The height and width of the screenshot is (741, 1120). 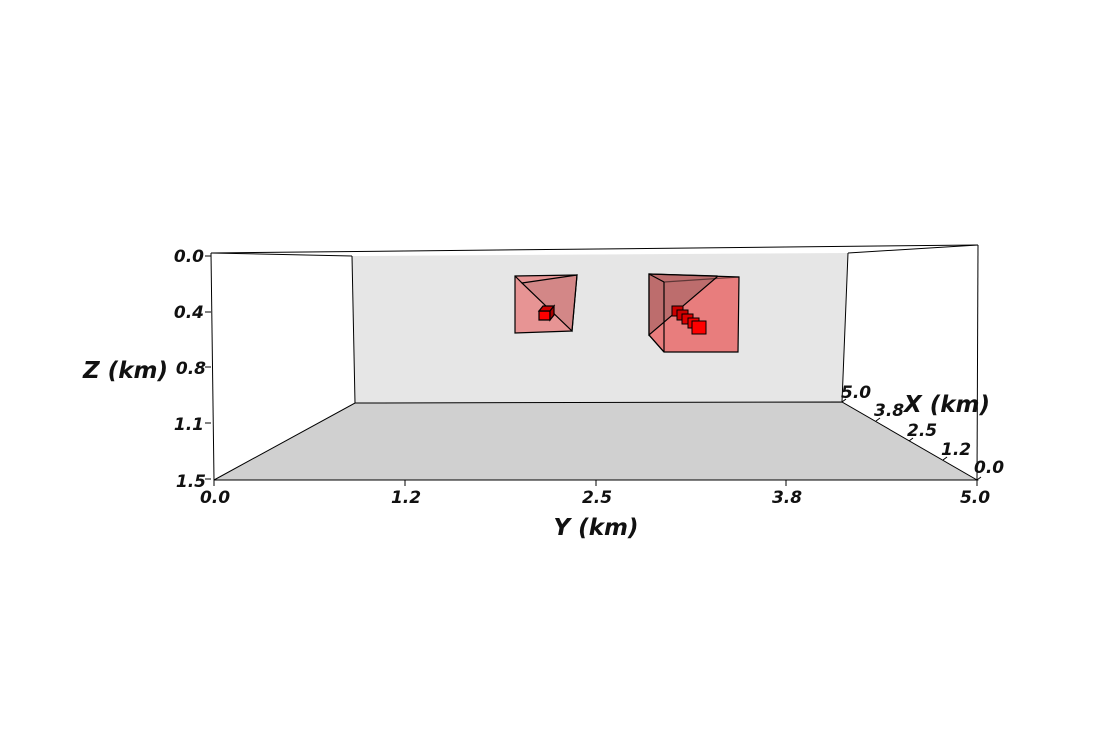 I want to click on x-tick-label: 5.0, so click(x=856, y=393).